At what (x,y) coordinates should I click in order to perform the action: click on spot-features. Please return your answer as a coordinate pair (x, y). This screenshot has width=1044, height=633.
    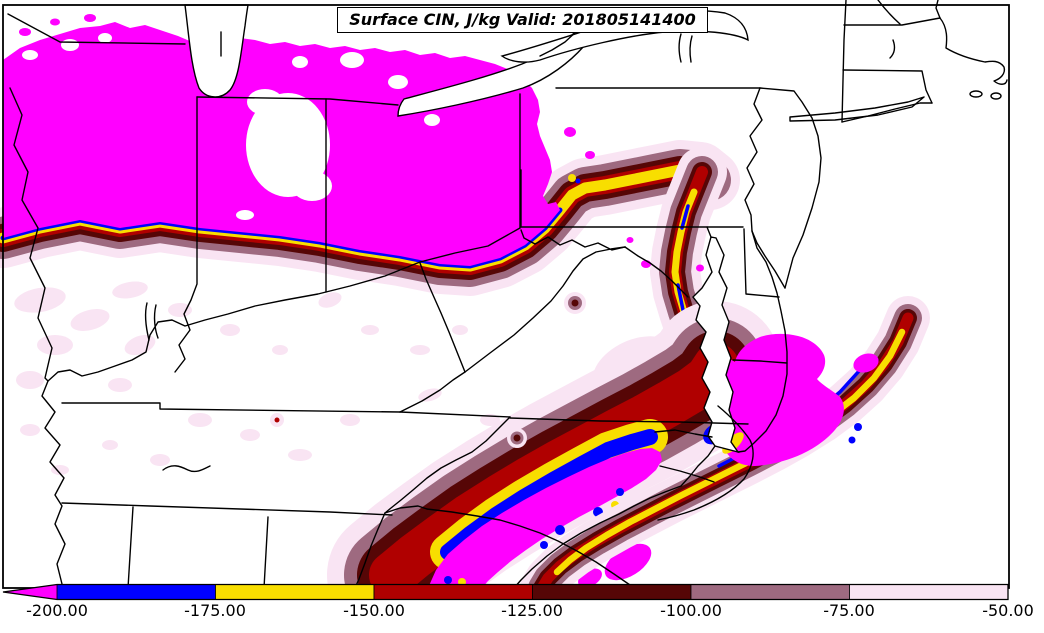
    Looking at the image, I should click on (428, 370).